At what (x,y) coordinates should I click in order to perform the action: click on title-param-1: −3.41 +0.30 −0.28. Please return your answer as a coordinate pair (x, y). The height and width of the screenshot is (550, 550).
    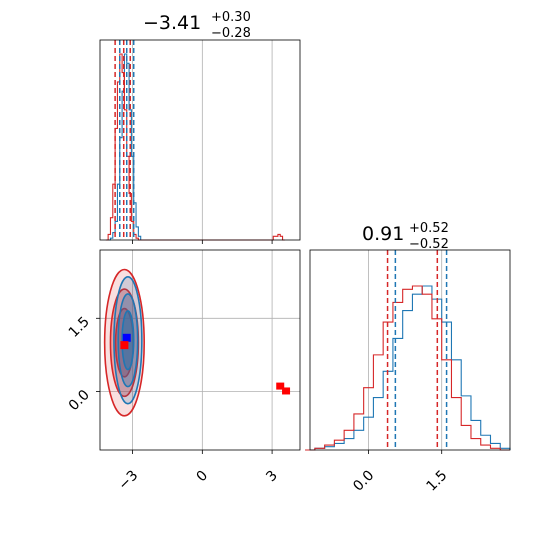
    Looking at the image, I should click on (197, 25).